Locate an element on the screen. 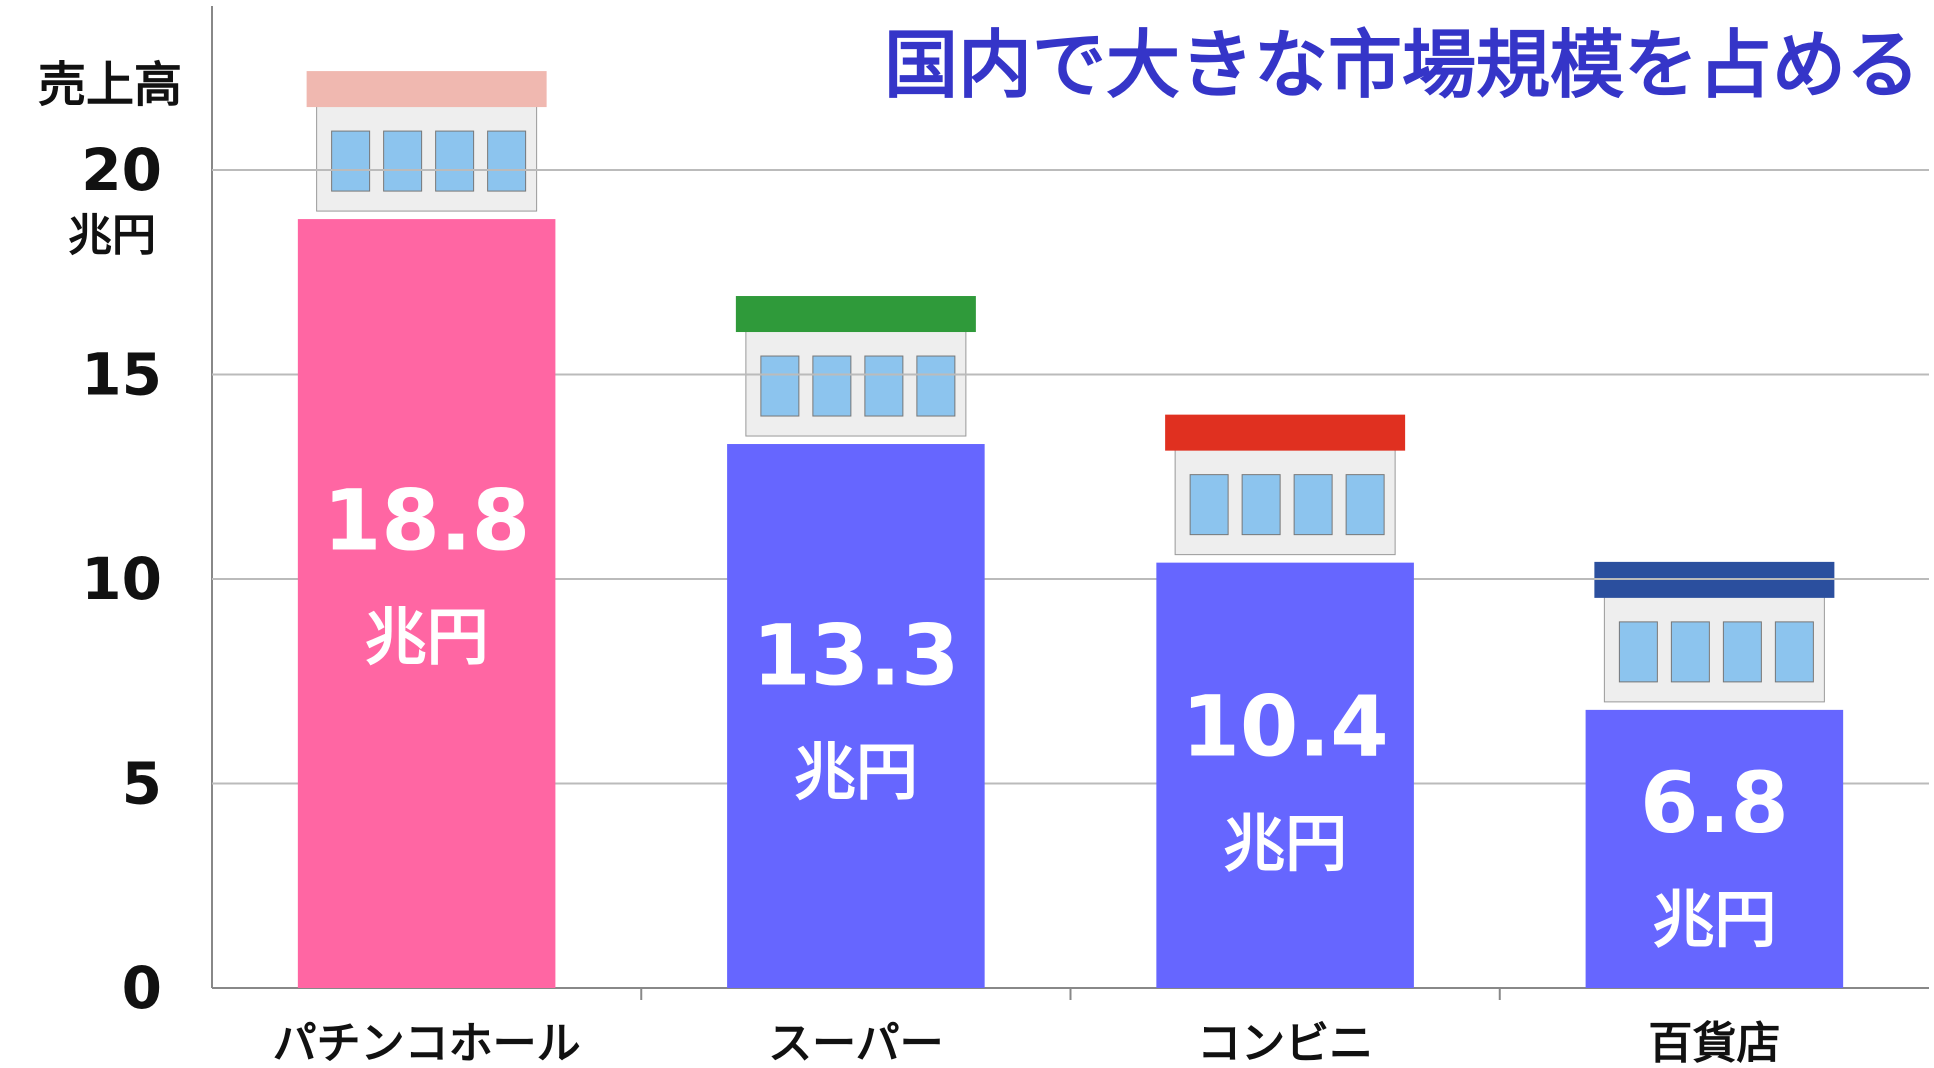 Image resolution: width=1934 pixels, height=1068 pixels. y-tick-label: 0 is located at coordinates (142, 988).